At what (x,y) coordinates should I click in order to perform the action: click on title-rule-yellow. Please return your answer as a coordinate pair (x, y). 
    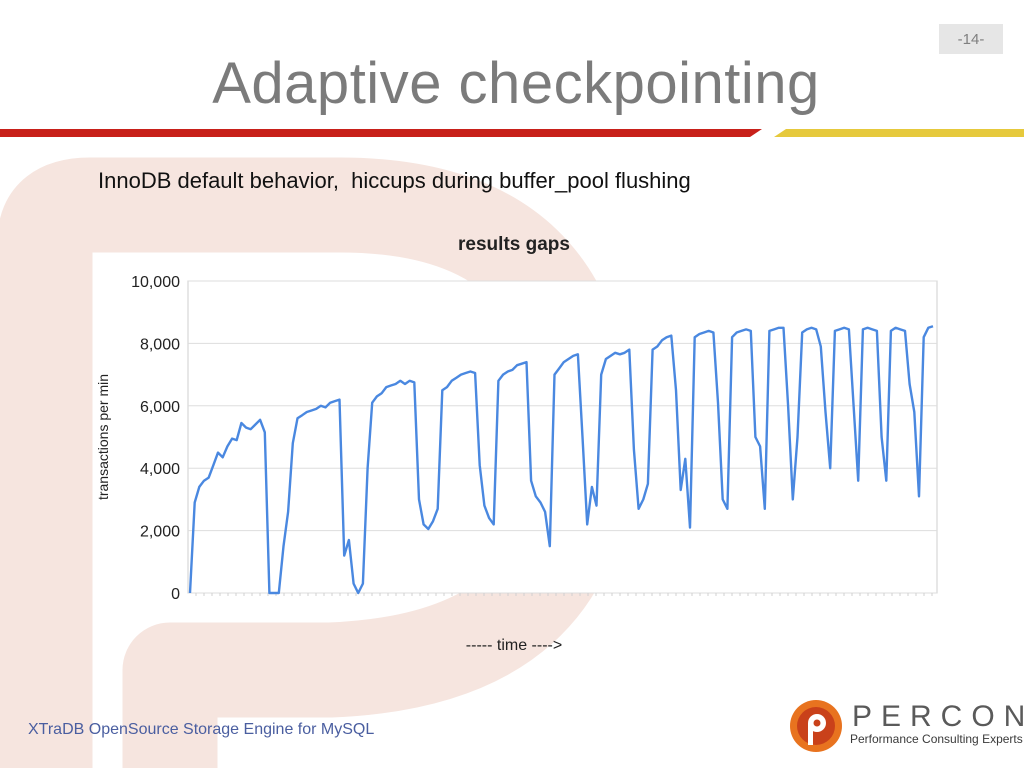
    Looking at the image, I should click on (899, 133).